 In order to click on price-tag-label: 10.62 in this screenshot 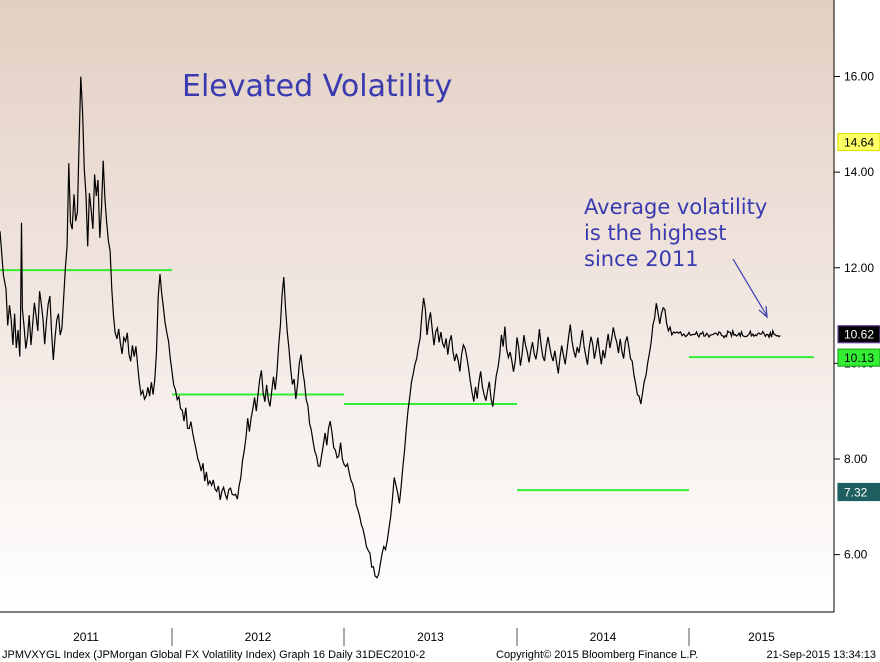, I will do `click(859, 335)`.